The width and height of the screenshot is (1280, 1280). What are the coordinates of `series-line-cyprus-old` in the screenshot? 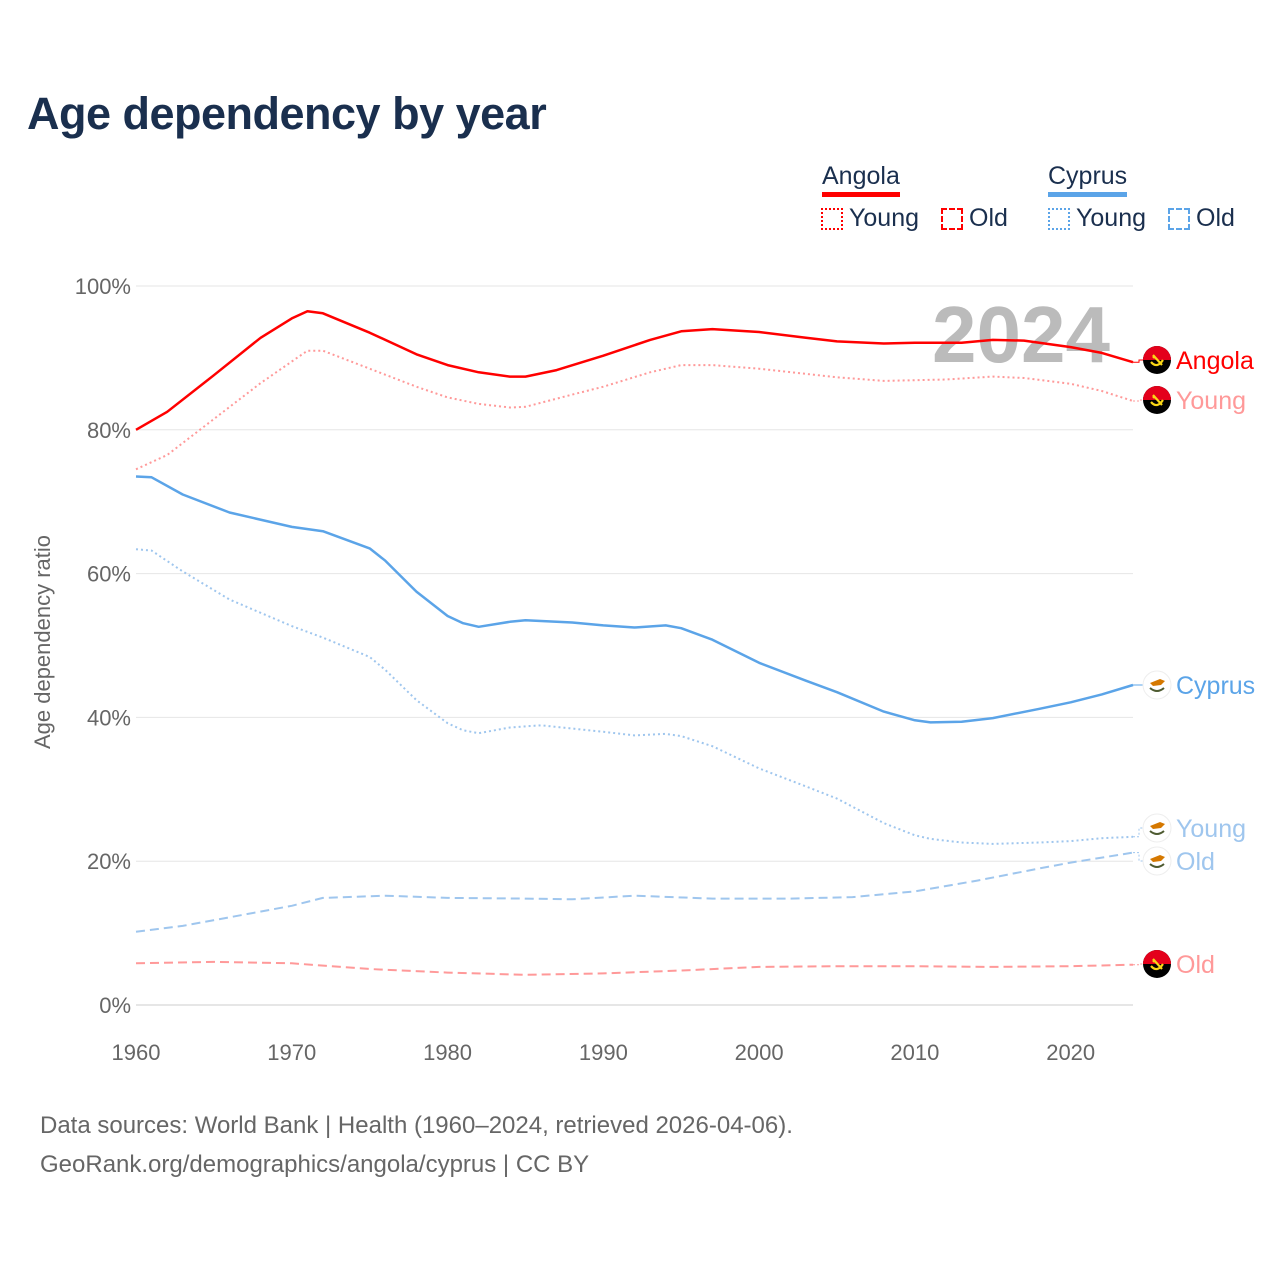 It's located at (634, 892).